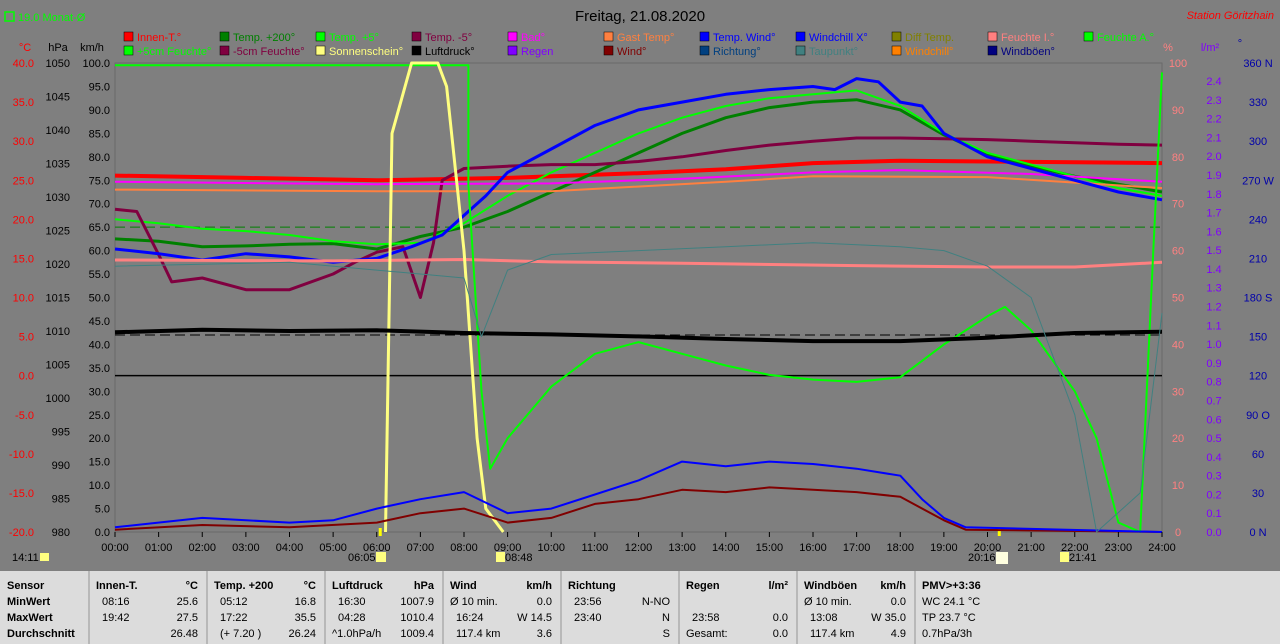  I want to click on sunset-label: 20:16, so click(982, 558).